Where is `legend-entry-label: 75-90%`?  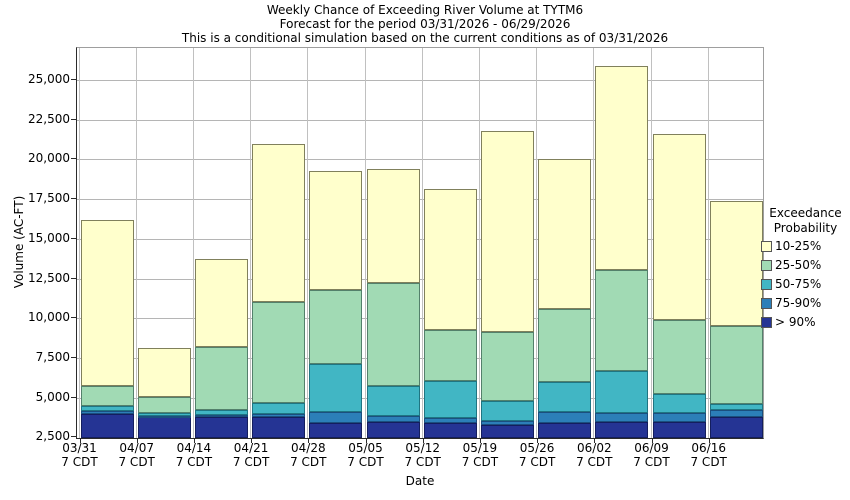 legend-entry-label: 75-90% is located at coordinates (798, 303).